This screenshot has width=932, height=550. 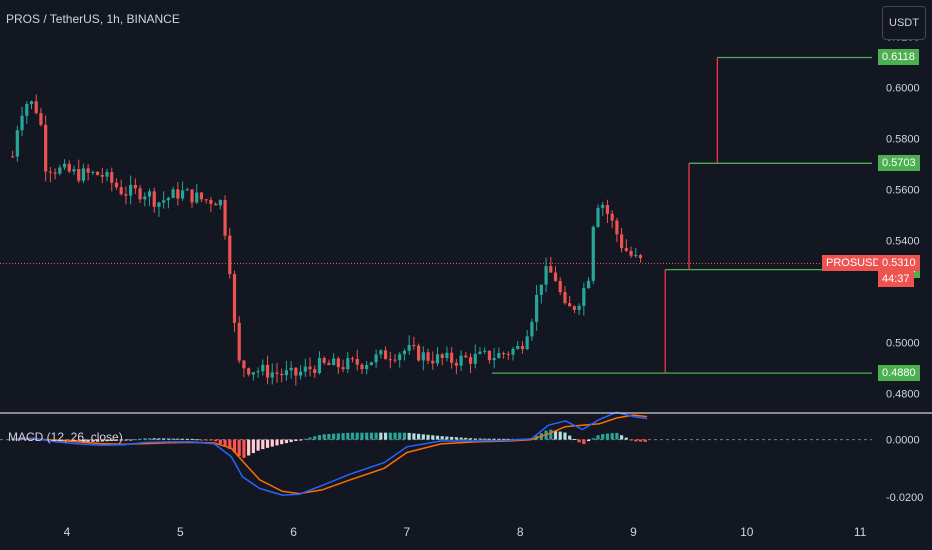 What do you see at coordinates (857, 263) in the screenshot?
I see `symbol-label: PROSUSDT` at bounding box center [857, 263].